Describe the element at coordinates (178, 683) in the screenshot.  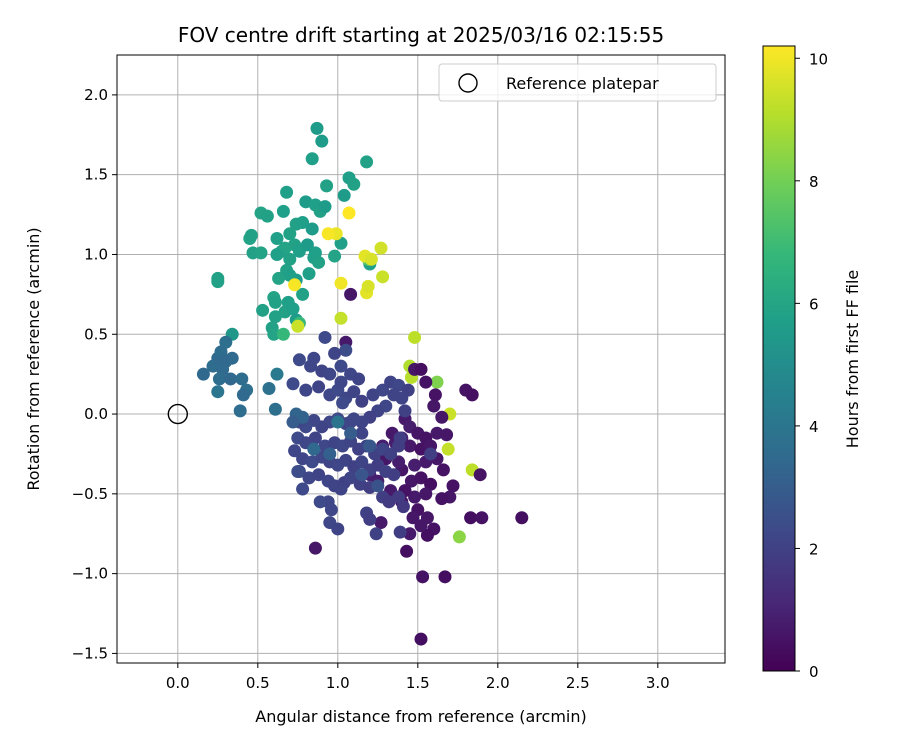
I see `x-tick-label: 0.0` at that location.